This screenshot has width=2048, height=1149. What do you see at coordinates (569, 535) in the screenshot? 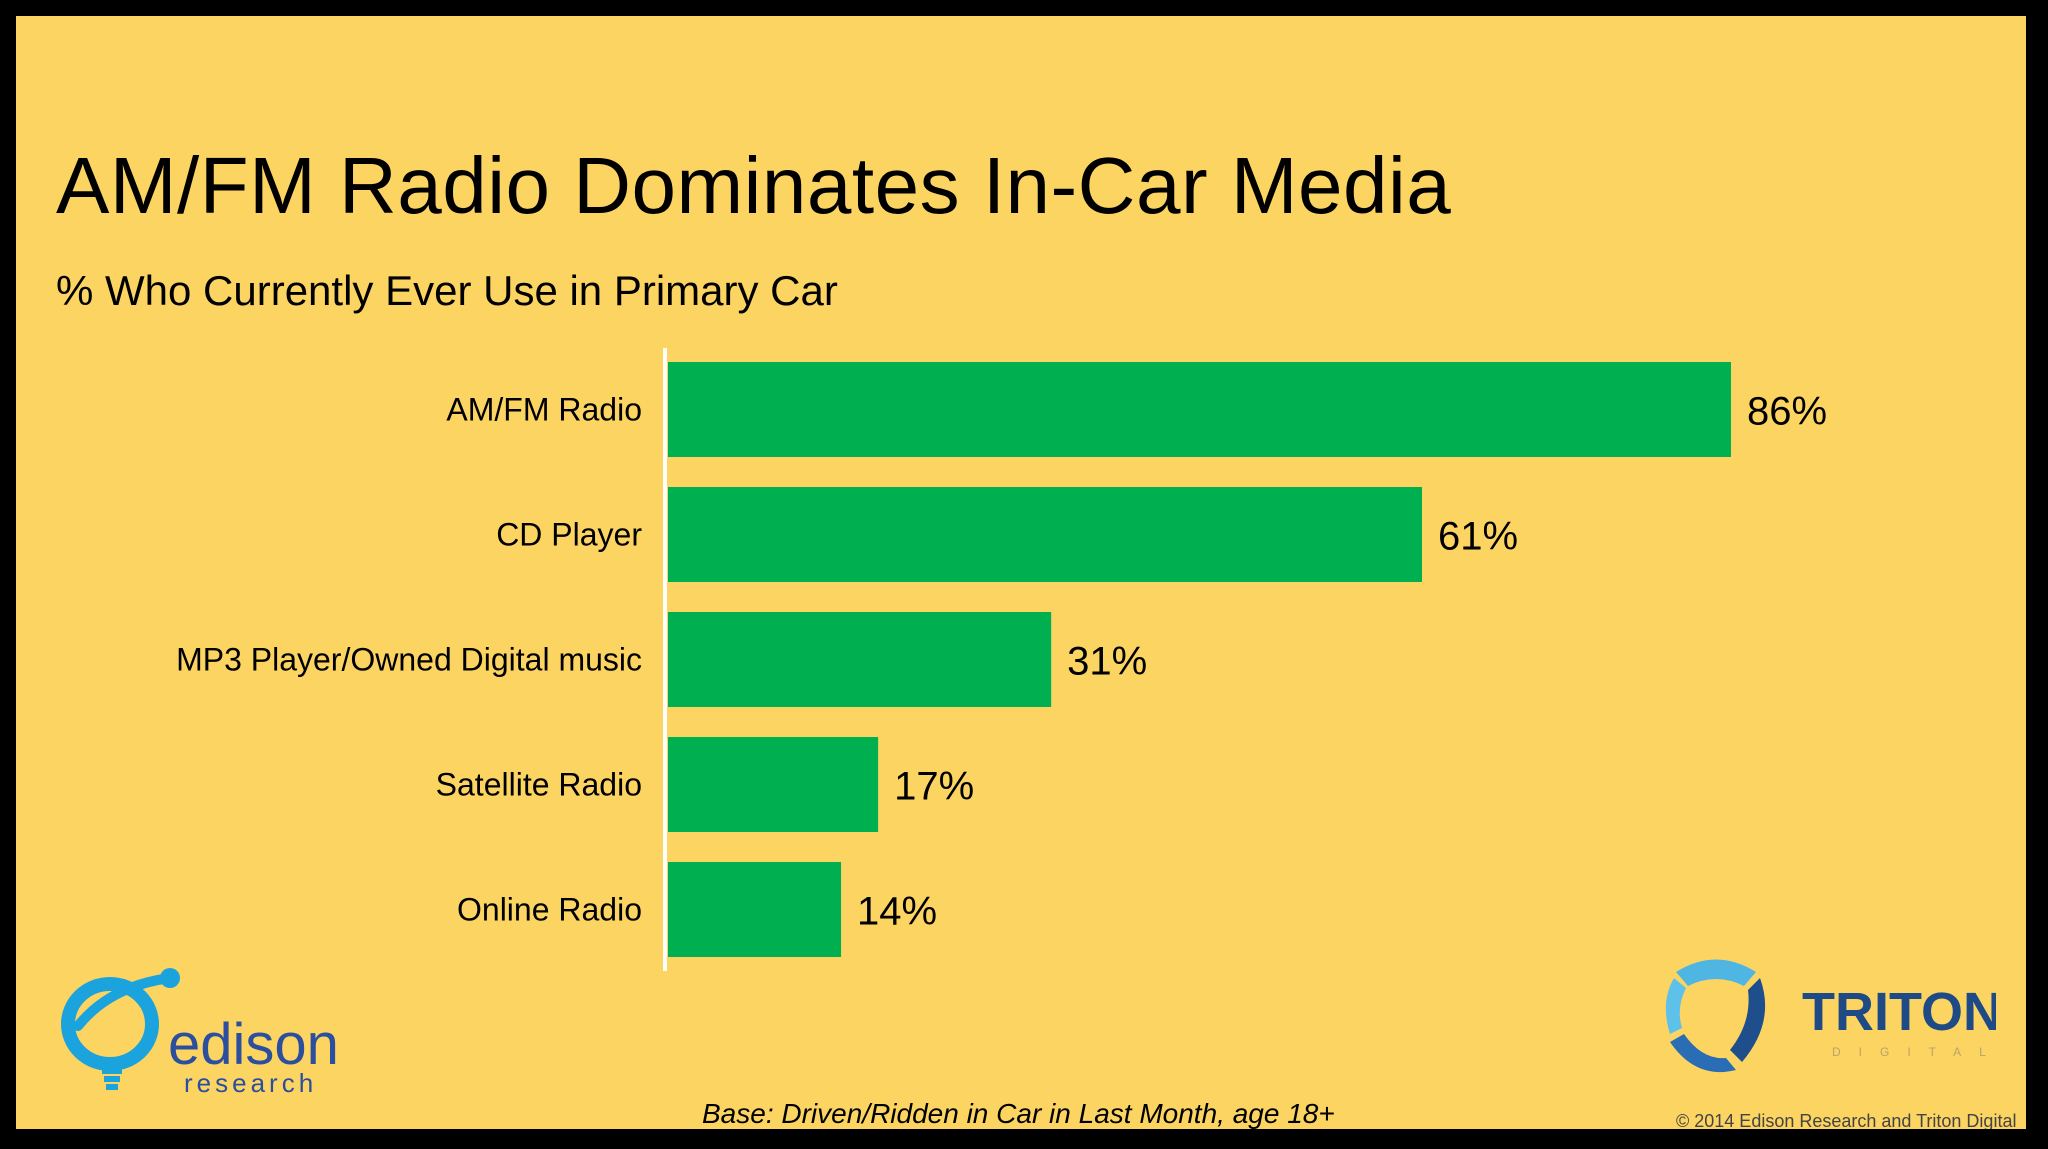
I see `category-label-1: CD Player` at bounding box center [569, 535].